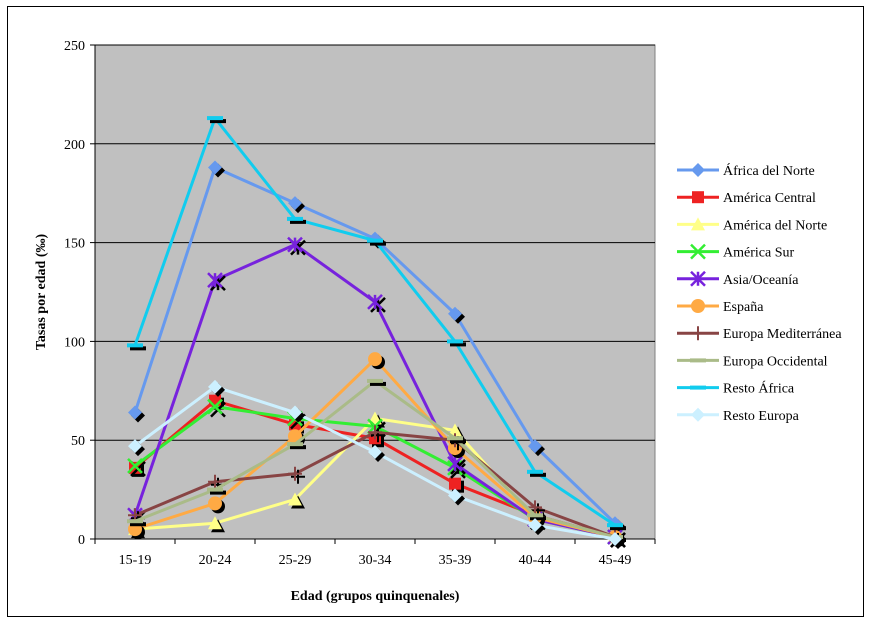  Describe the element at coordinates (775, 361) in the screenshot. I see `legend-label: Europa Occidental` at that location.